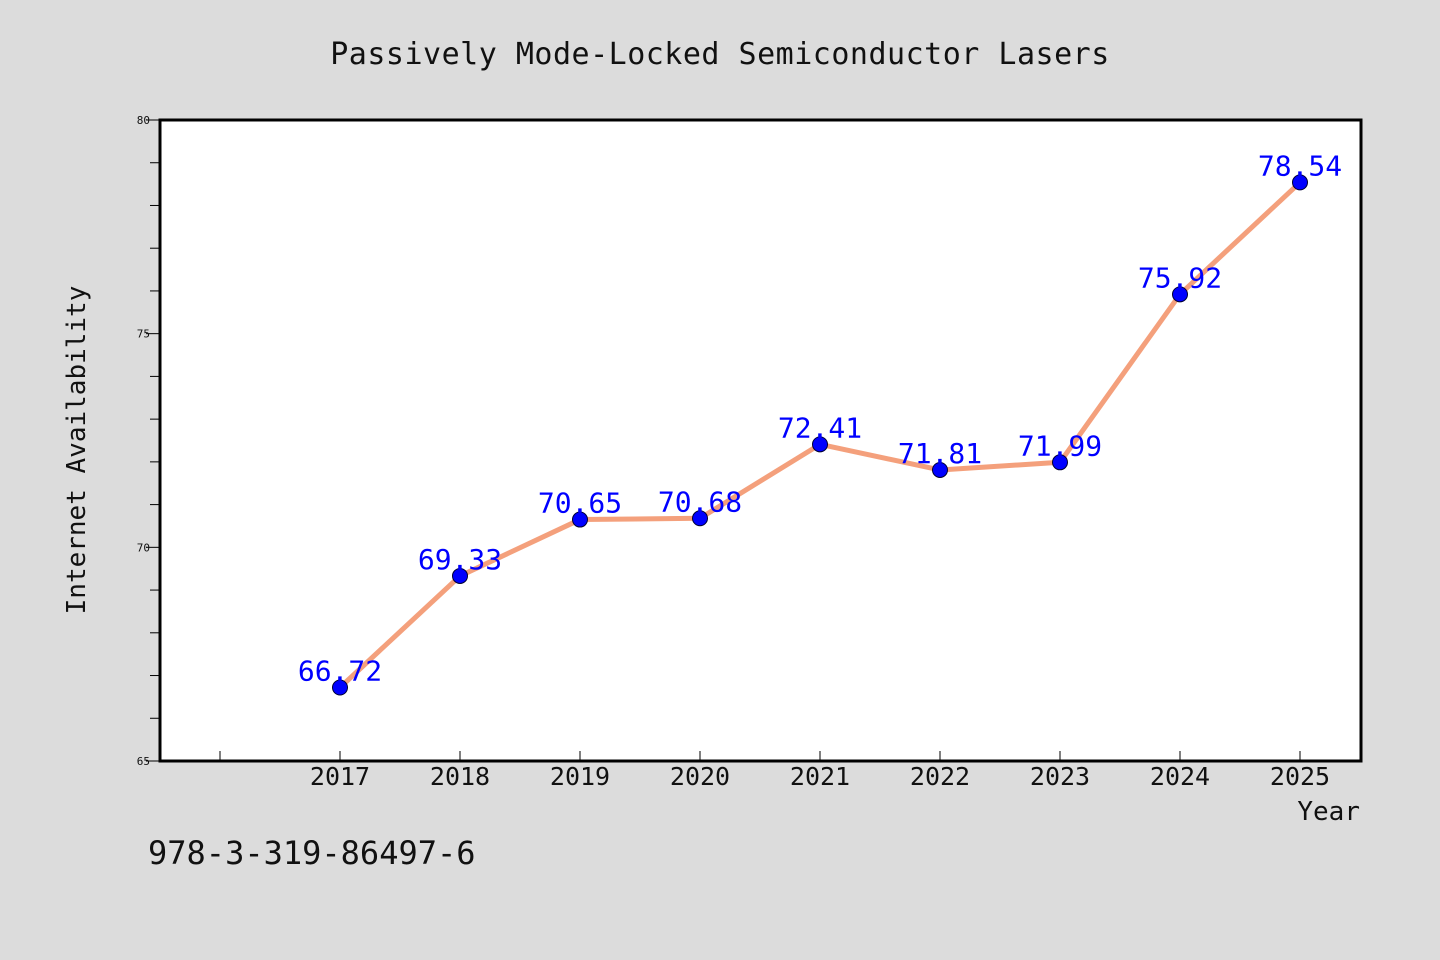 Image resolution: width=1440 pixels, height=960 pixels. What do you see at coordinates (1060, 776) in the screenshot?
I see `x-tick-label: 2023` at bounding box center [1060, 776].